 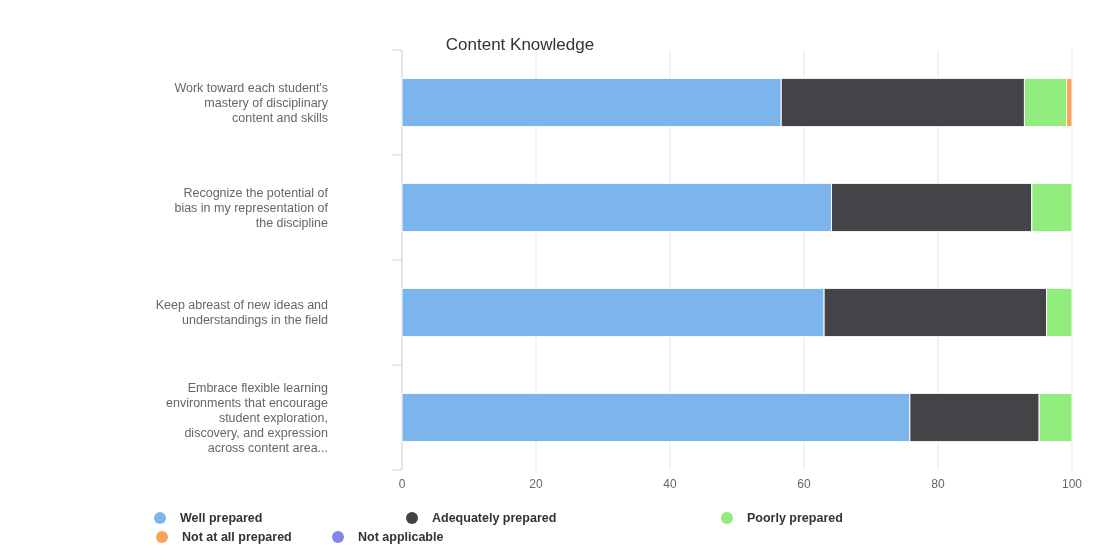 What do you see at coordinates (402, 484) in the screenshot?
I see `x-tick-label: 0` at bounding box center [402, 484].